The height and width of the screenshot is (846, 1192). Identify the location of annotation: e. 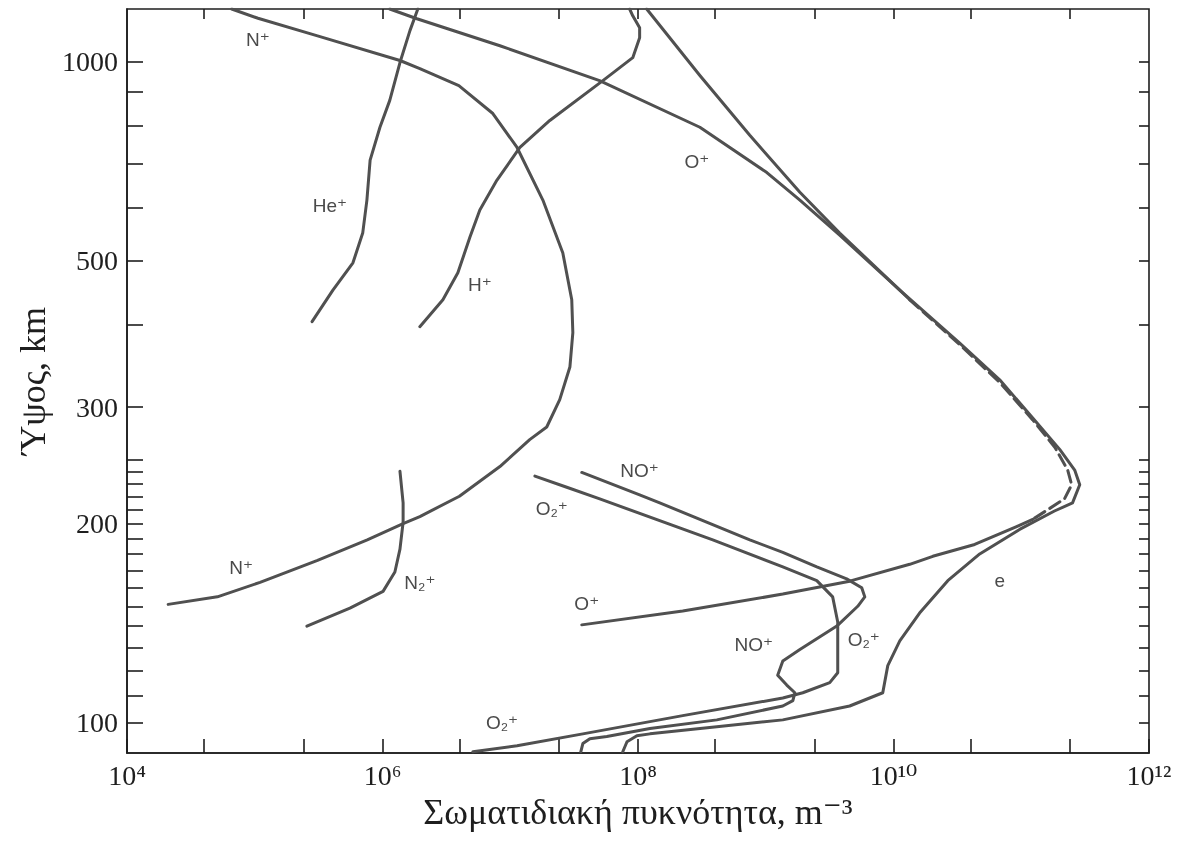
(999, 581).